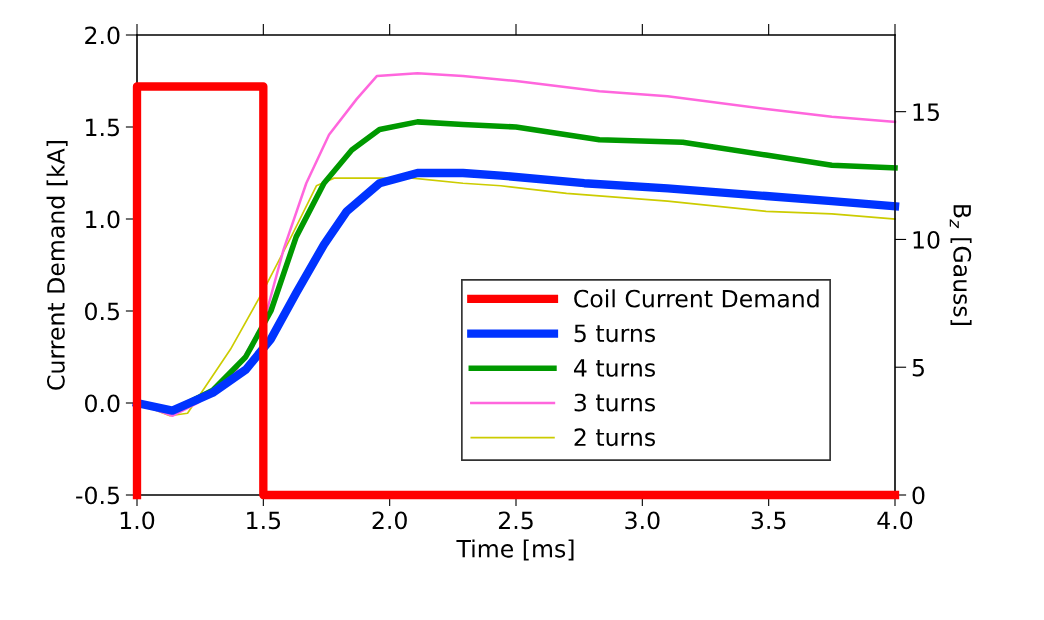 The height and width of the screenshot is (620, 1044). I want to click on x-tick-label: 3.0, so click(642, 520).